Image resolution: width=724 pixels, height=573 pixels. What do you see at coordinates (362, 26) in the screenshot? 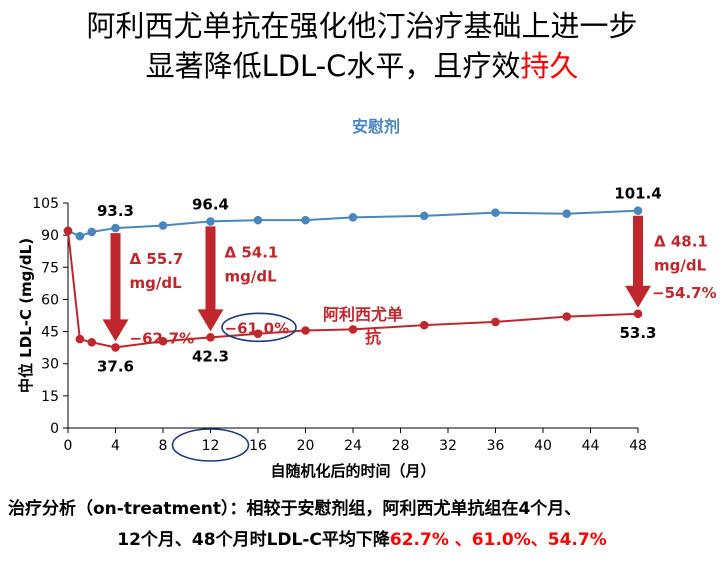
I see `slide-title-line1: 阿利西尤单抗在强化他汀治疗基础上进一步` at bounding box center [362, 26].